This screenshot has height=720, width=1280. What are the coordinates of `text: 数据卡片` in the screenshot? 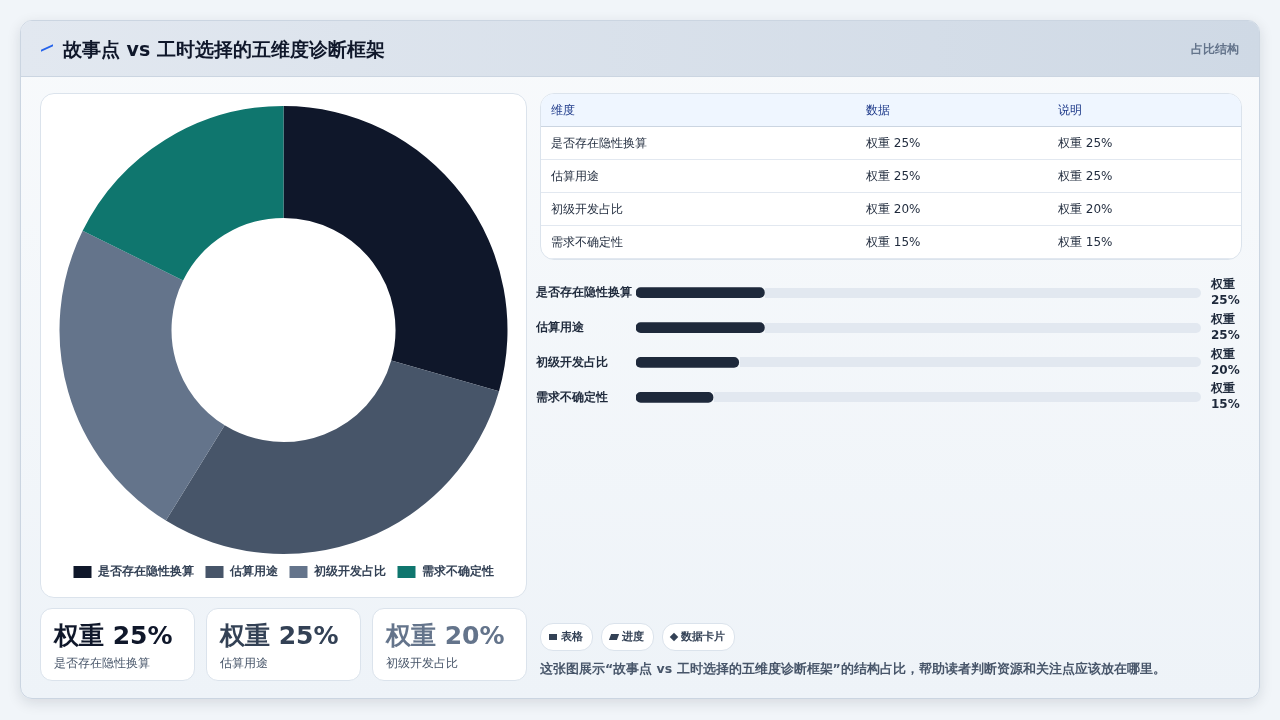 It's located at (703, 636).